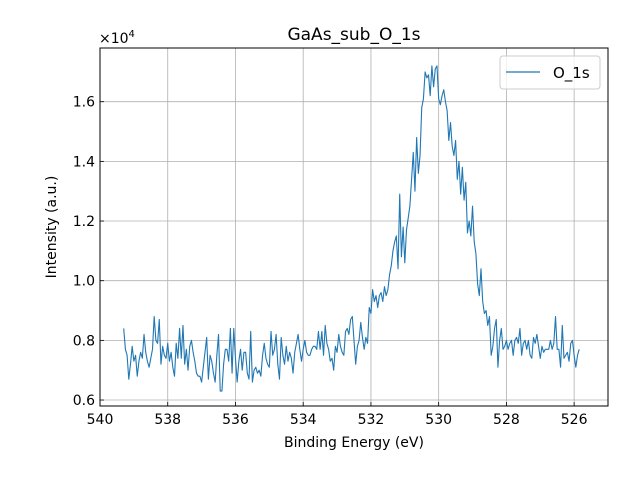  I want to click on y-offset-multiplier: ×10⁴, so click(117, 38).